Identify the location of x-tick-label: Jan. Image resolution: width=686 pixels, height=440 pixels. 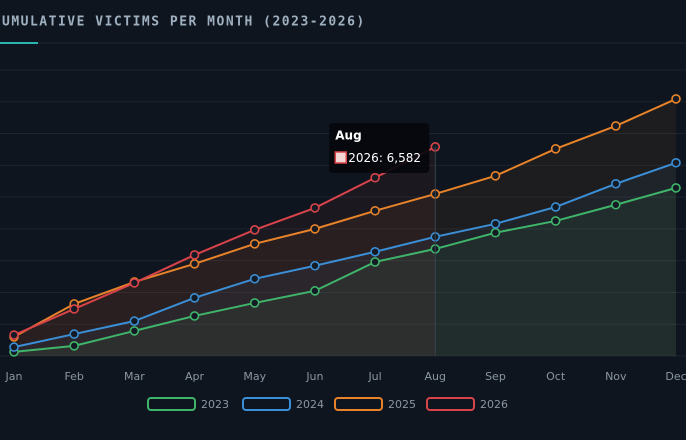
(14, 376).